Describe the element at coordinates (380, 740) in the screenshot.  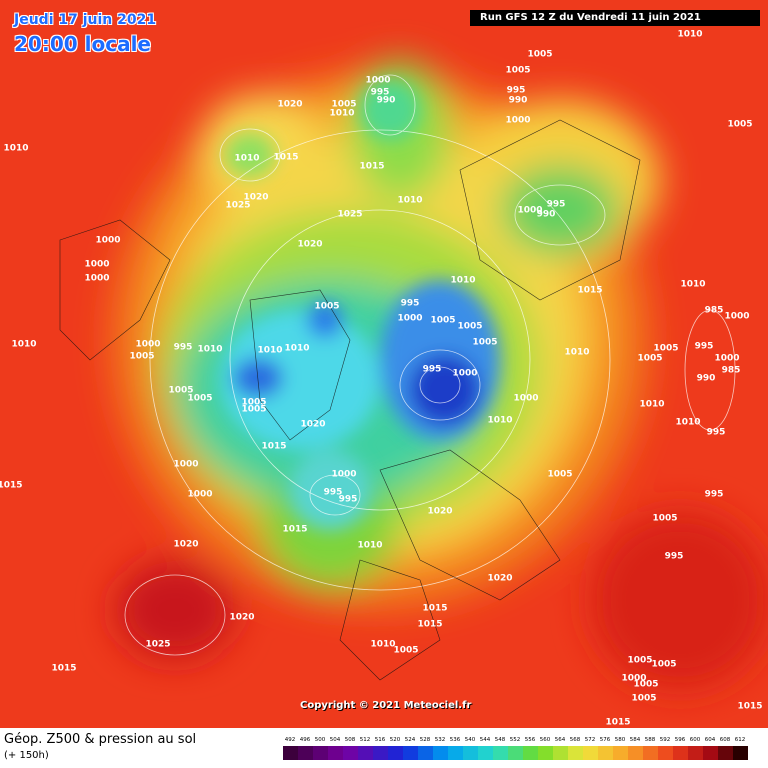
I see `scale-label: 516` at that location.